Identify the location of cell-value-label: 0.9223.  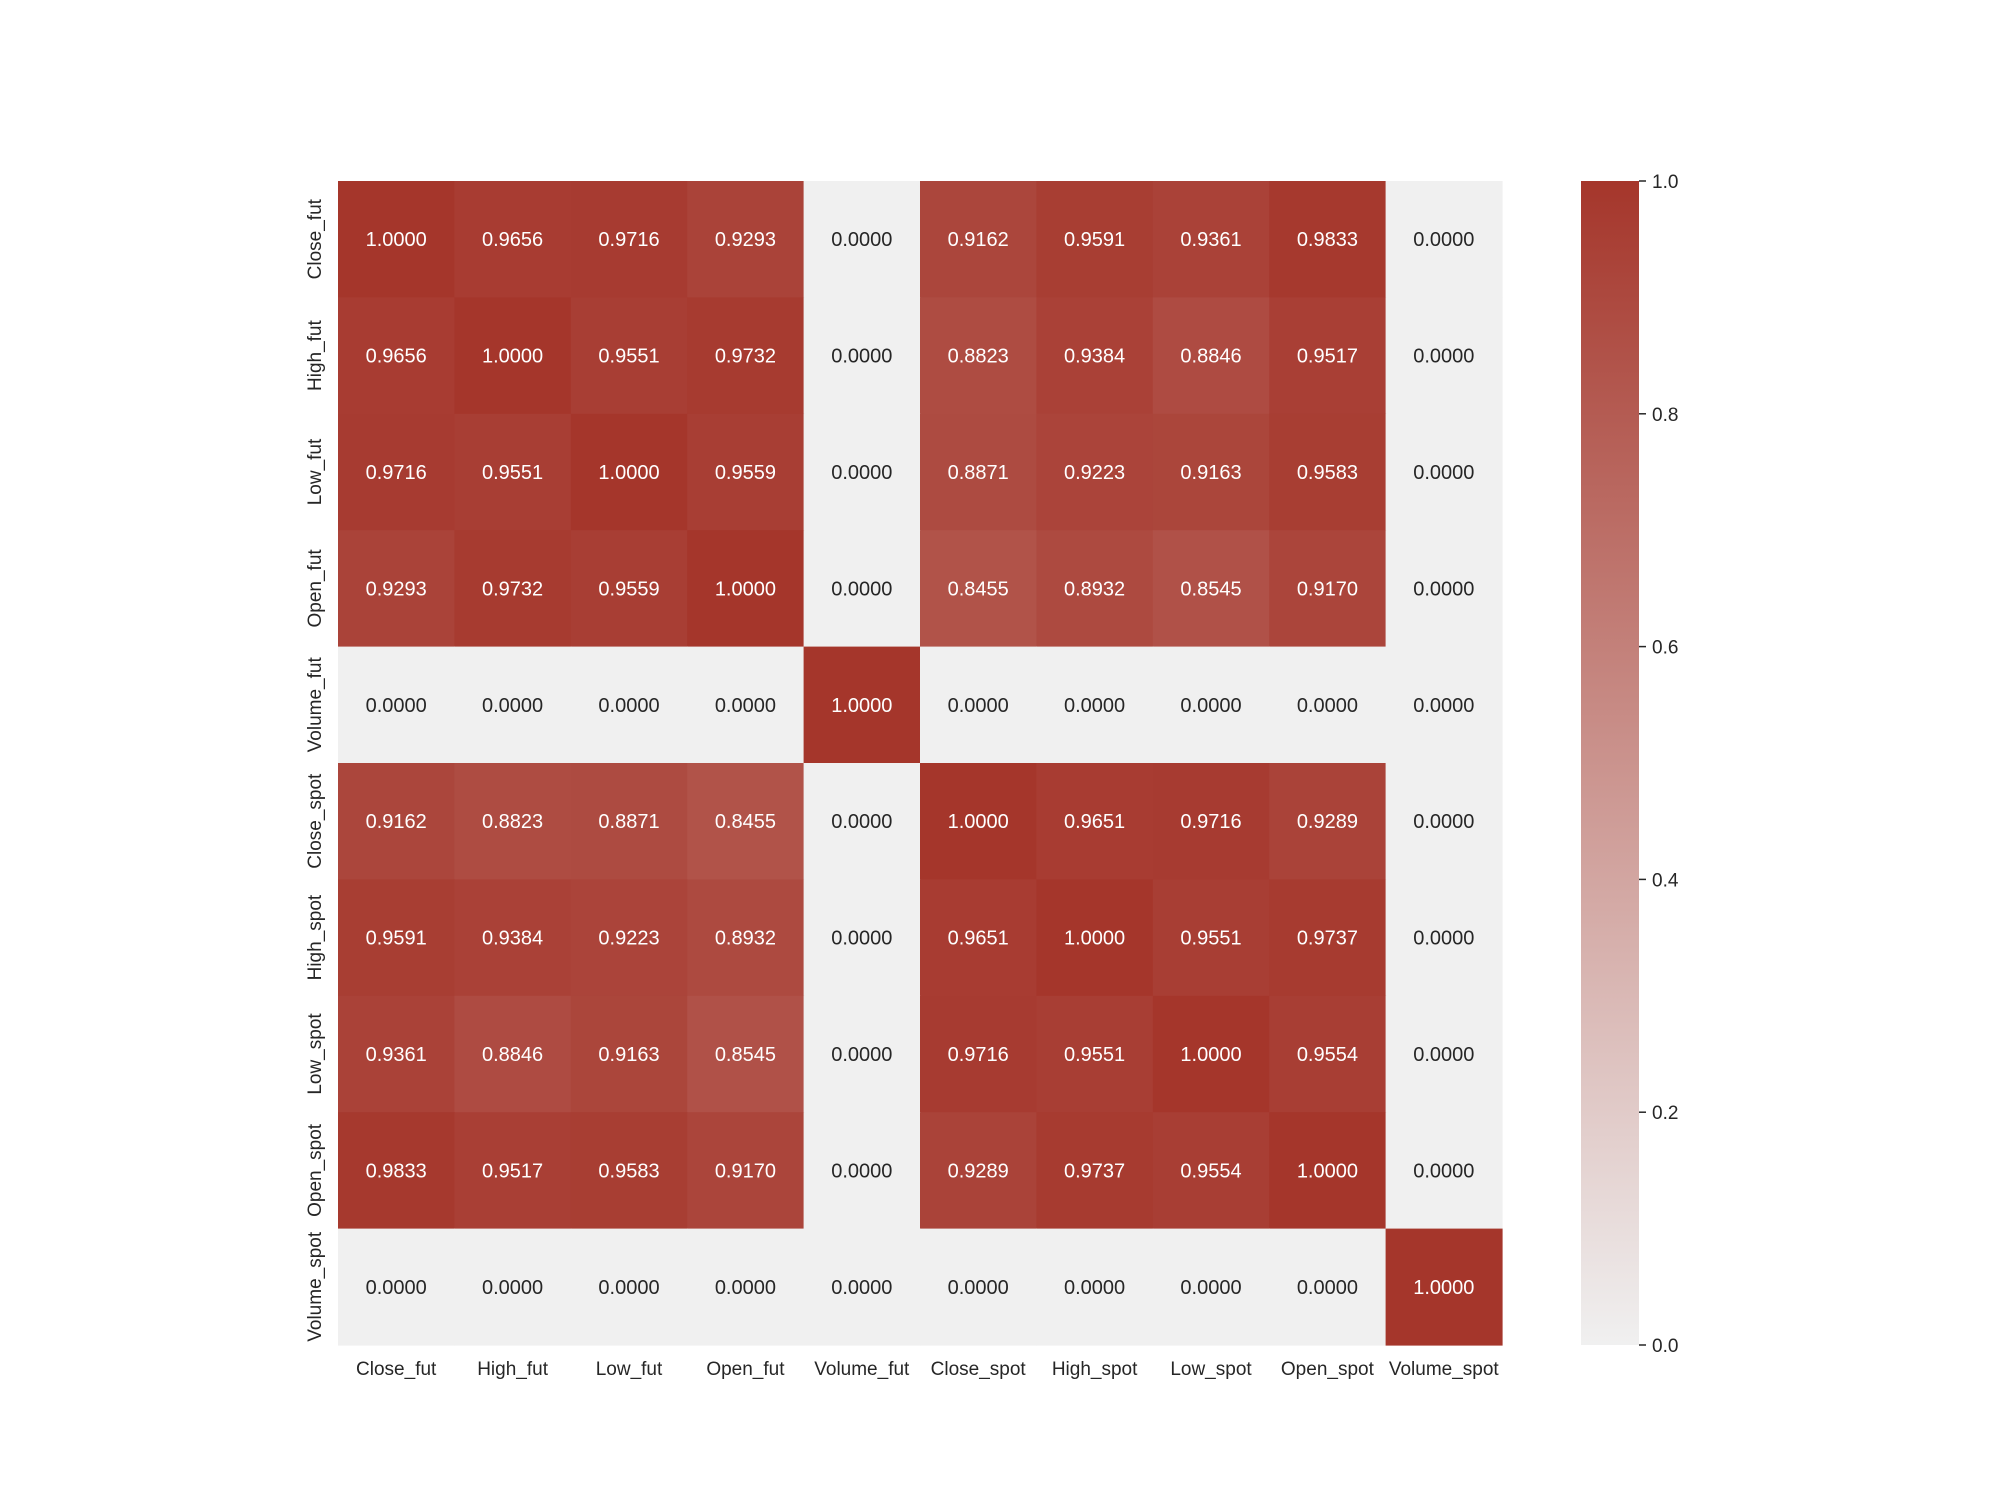
(1094, 473).